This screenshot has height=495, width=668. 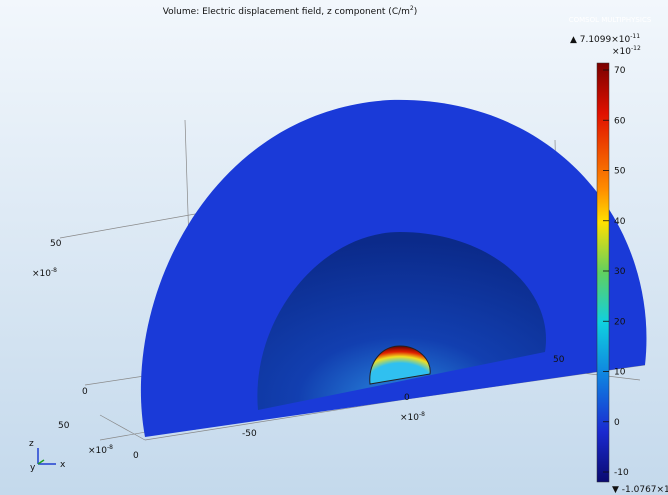 What do you see at coordinates (620, 71) in the screenshot?
I see `colorbar-tick-label: 70` at bounding box center [620, 71].